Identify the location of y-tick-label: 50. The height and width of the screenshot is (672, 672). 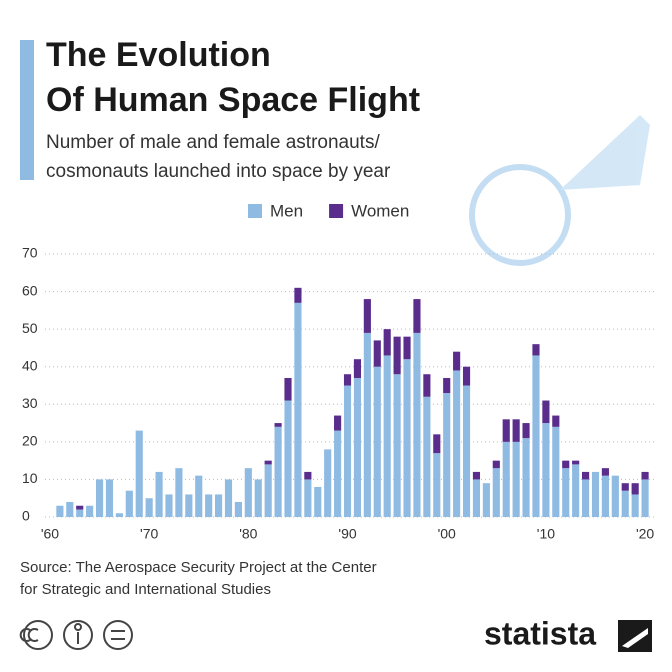
(30, 328).